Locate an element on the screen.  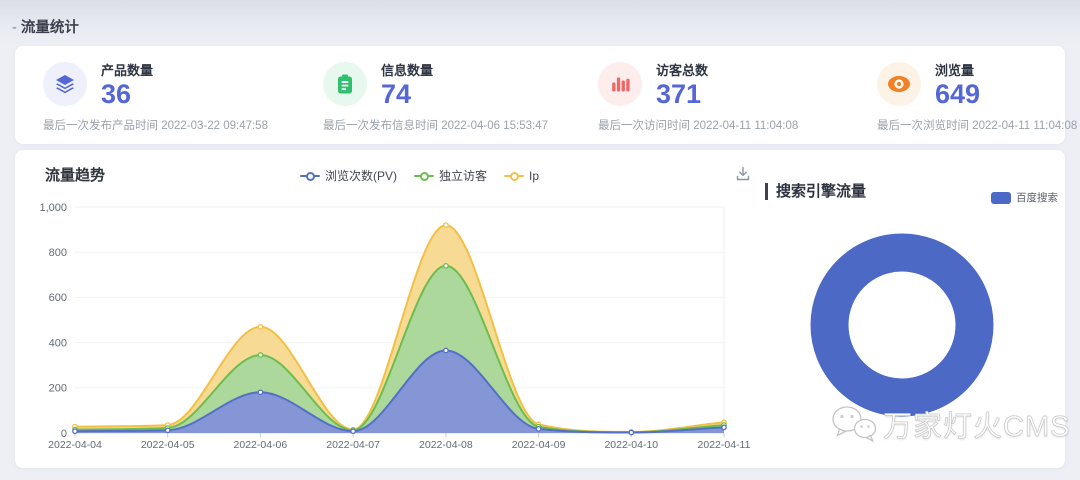
svg-text: 200 is located at coordinates (58, 389).